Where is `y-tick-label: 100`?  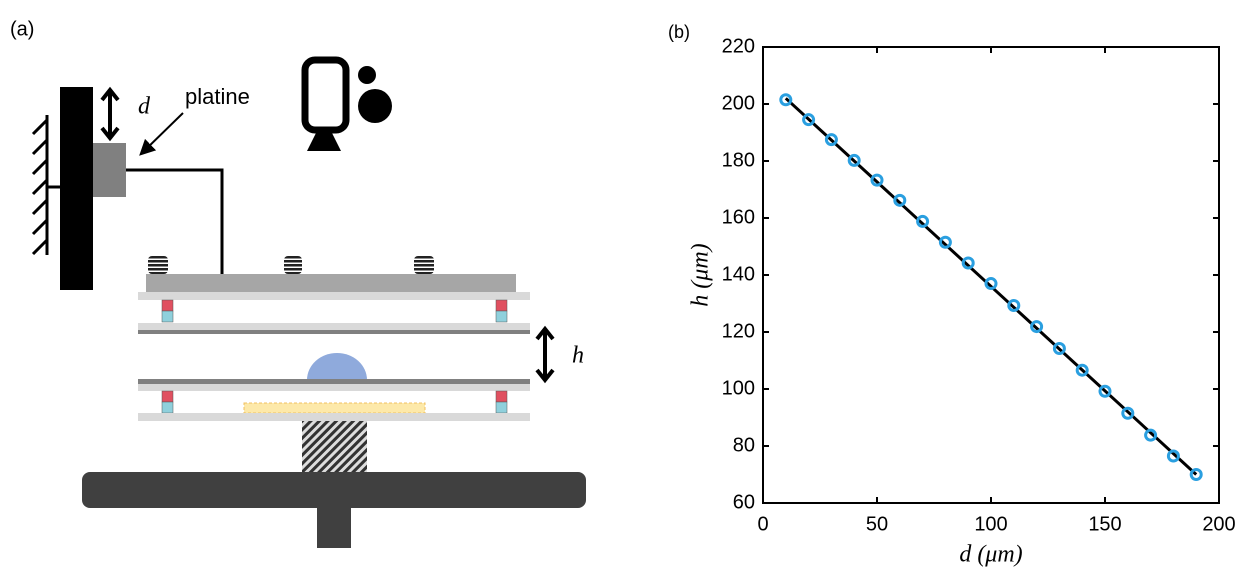 y-tick-label: 100 is located at coordinates (738, 388).